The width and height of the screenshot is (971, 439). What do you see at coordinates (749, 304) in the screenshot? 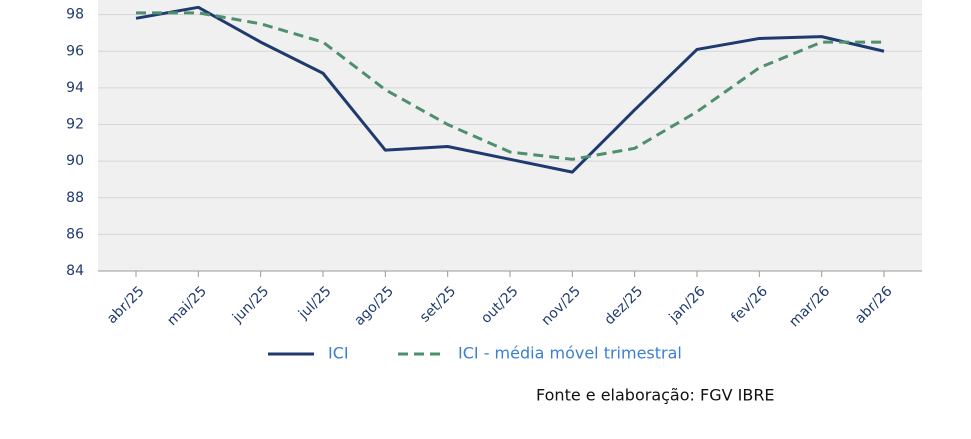
I see `x-tick-label: fev/26` at bounding box center [749, 304].